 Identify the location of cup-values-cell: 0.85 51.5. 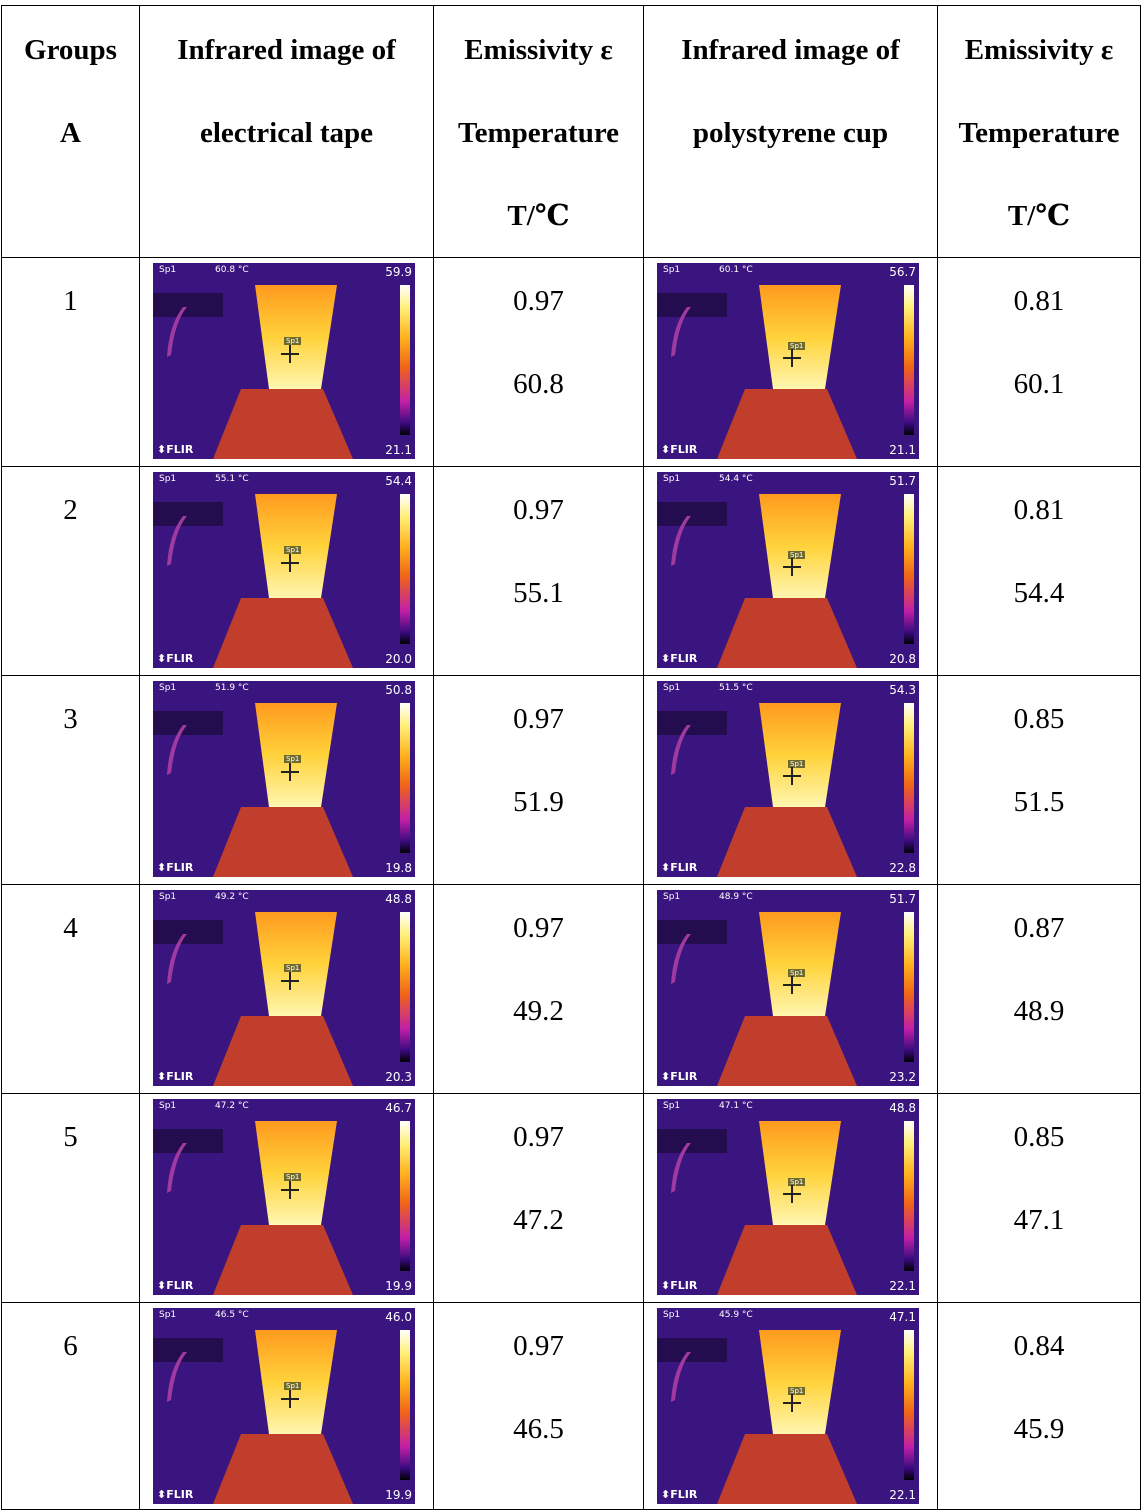
(1039, 780).